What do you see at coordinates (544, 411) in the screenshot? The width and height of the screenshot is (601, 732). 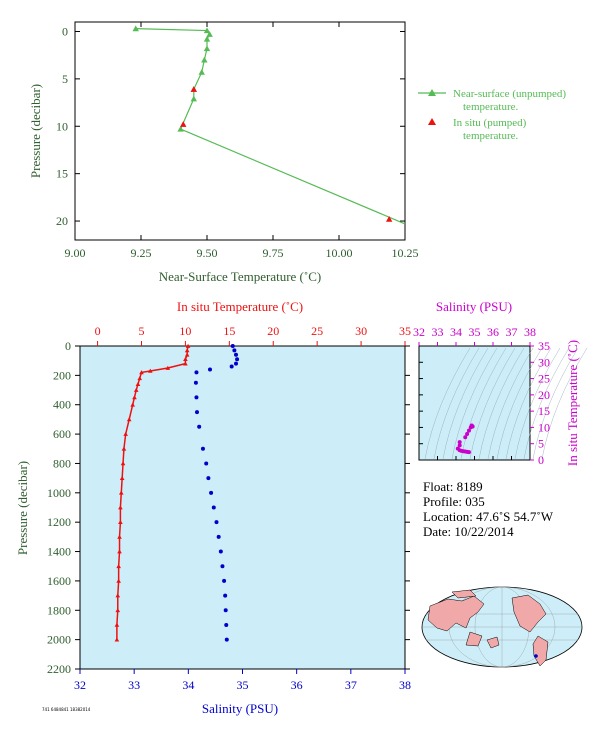 I see `ts-temperature-tick-label: 15` at bounding box center [544, 411].